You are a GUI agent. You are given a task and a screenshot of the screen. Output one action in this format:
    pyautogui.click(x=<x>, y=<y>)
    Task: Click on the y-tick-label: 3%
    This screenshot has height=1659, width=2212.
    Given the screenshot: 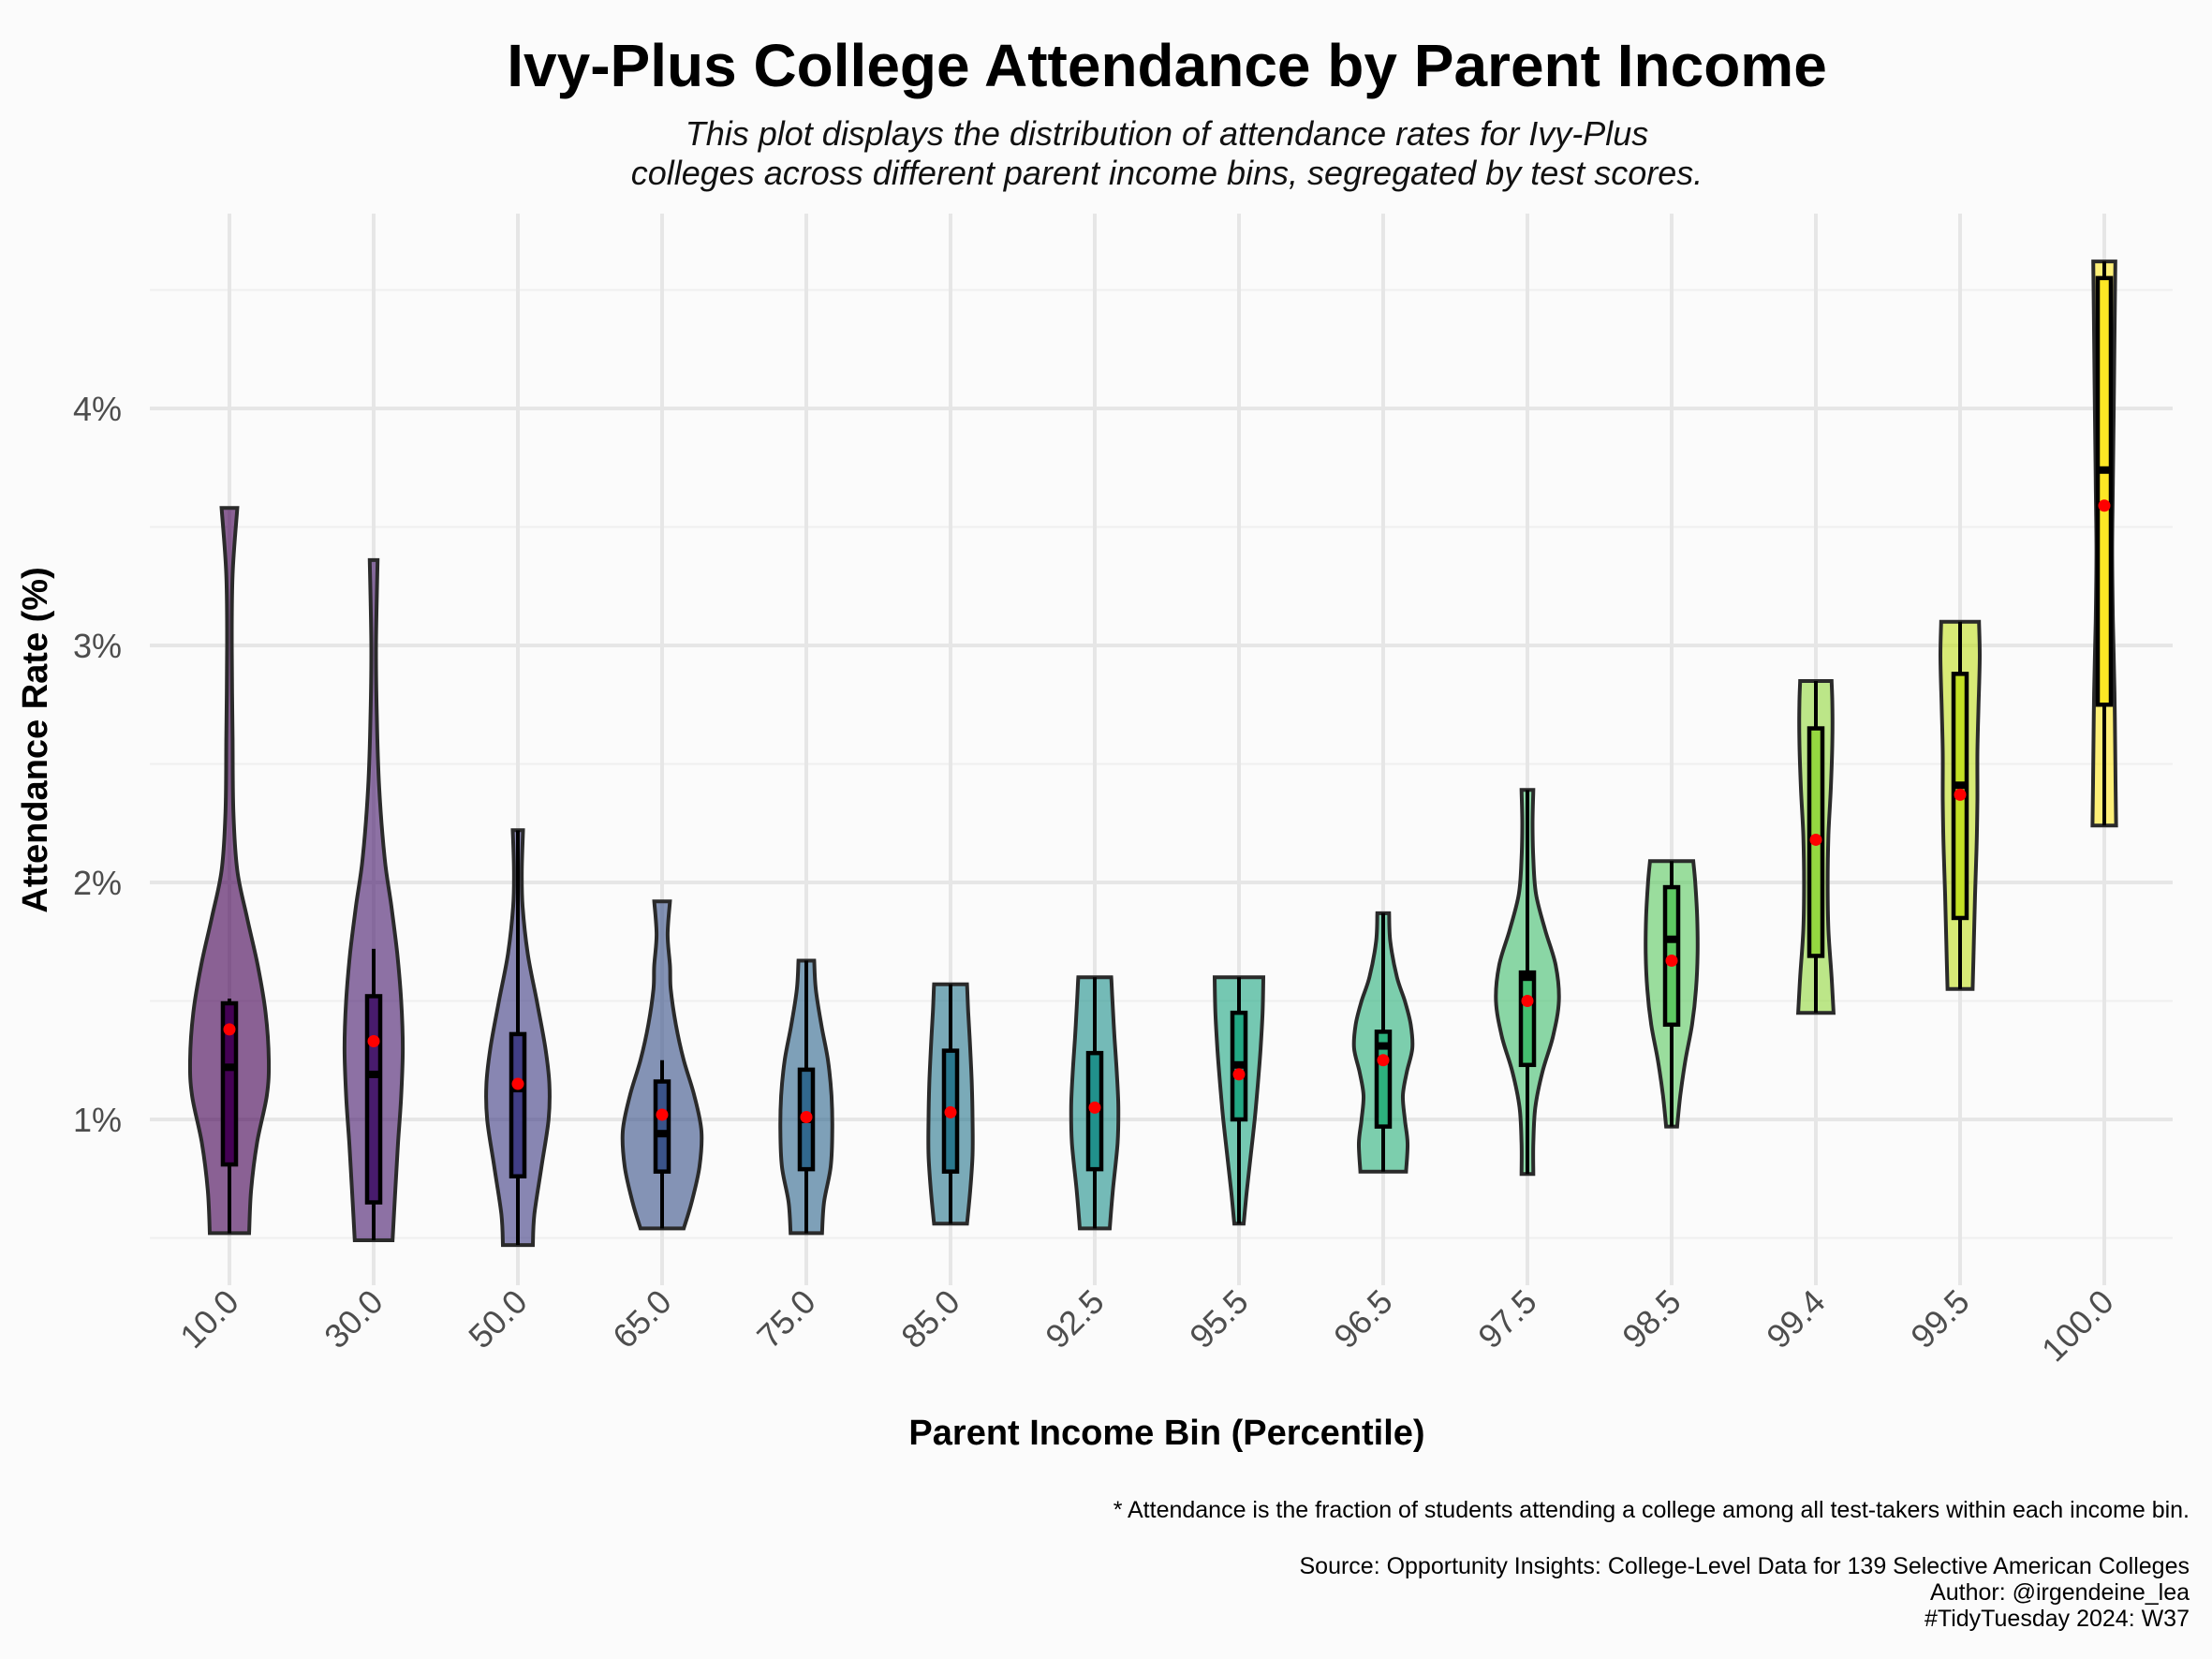 What is the action you would take?
    pyautogui.click(x=97, y=646)
    